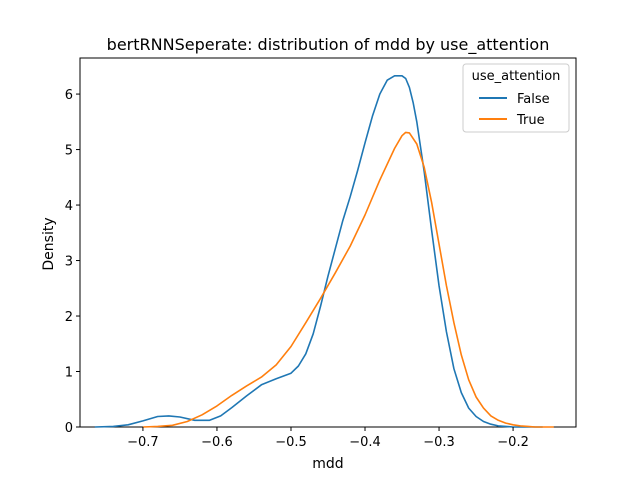  I want to click on y-axis-label: Density, so click(49, 243).